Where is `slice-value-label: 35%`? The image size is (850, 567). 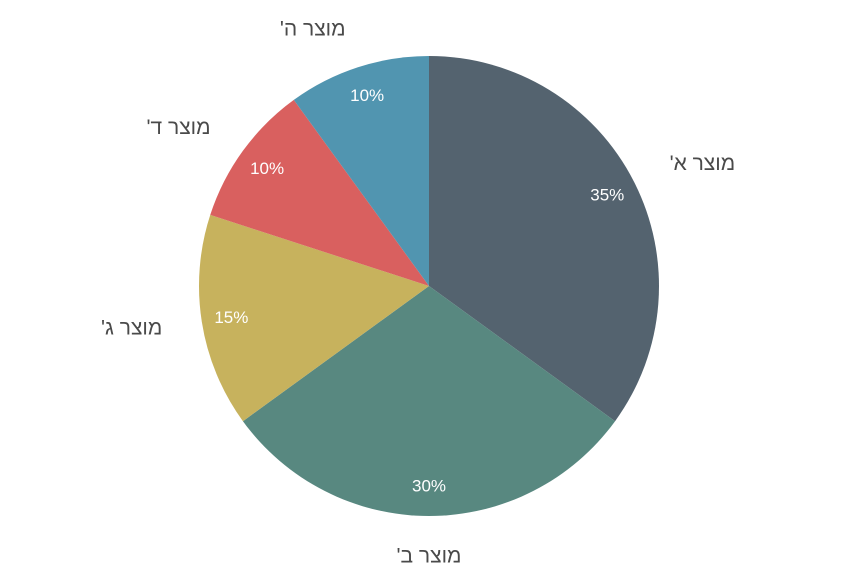
slice-value-label: 35% is located at coordinates (607, 195).